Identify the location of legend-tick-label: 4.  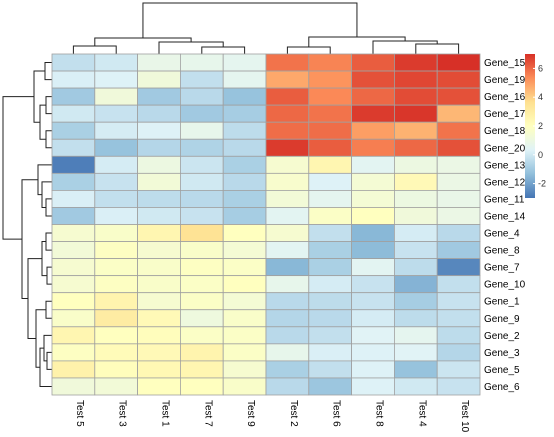
(540, 97).